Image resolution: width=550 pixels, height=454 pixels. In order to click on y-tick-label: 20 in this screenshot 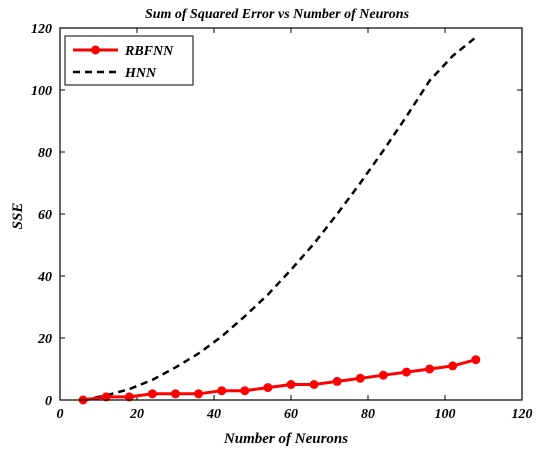, I will do `click(44, 339)`.